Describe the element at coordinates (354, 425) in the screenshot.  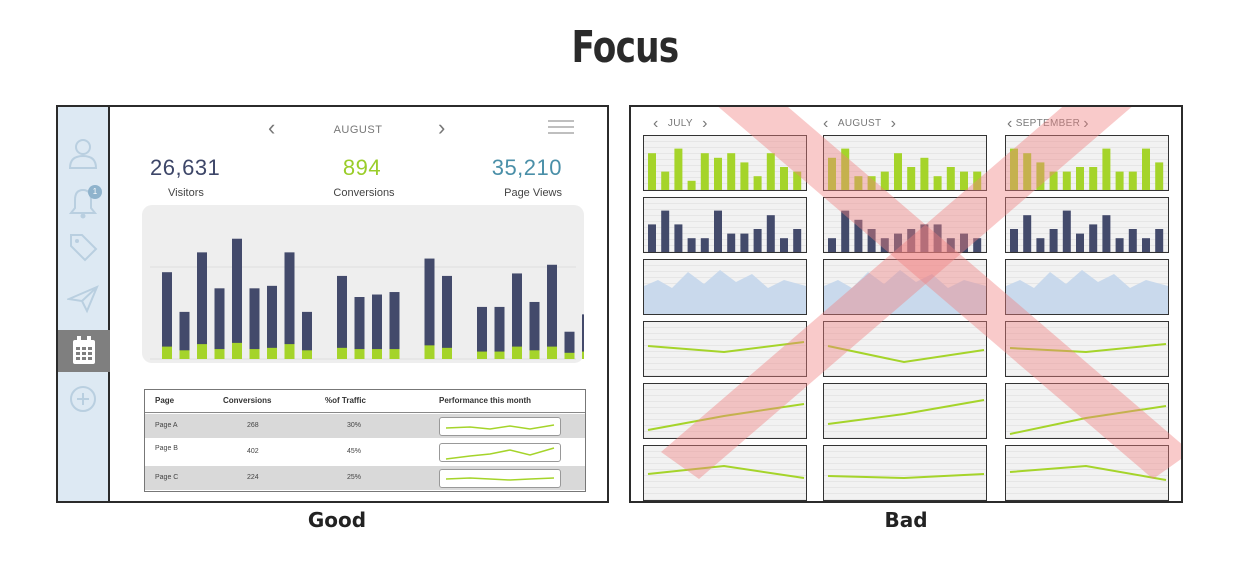
I see `cell-traffic: 30%` at that location.